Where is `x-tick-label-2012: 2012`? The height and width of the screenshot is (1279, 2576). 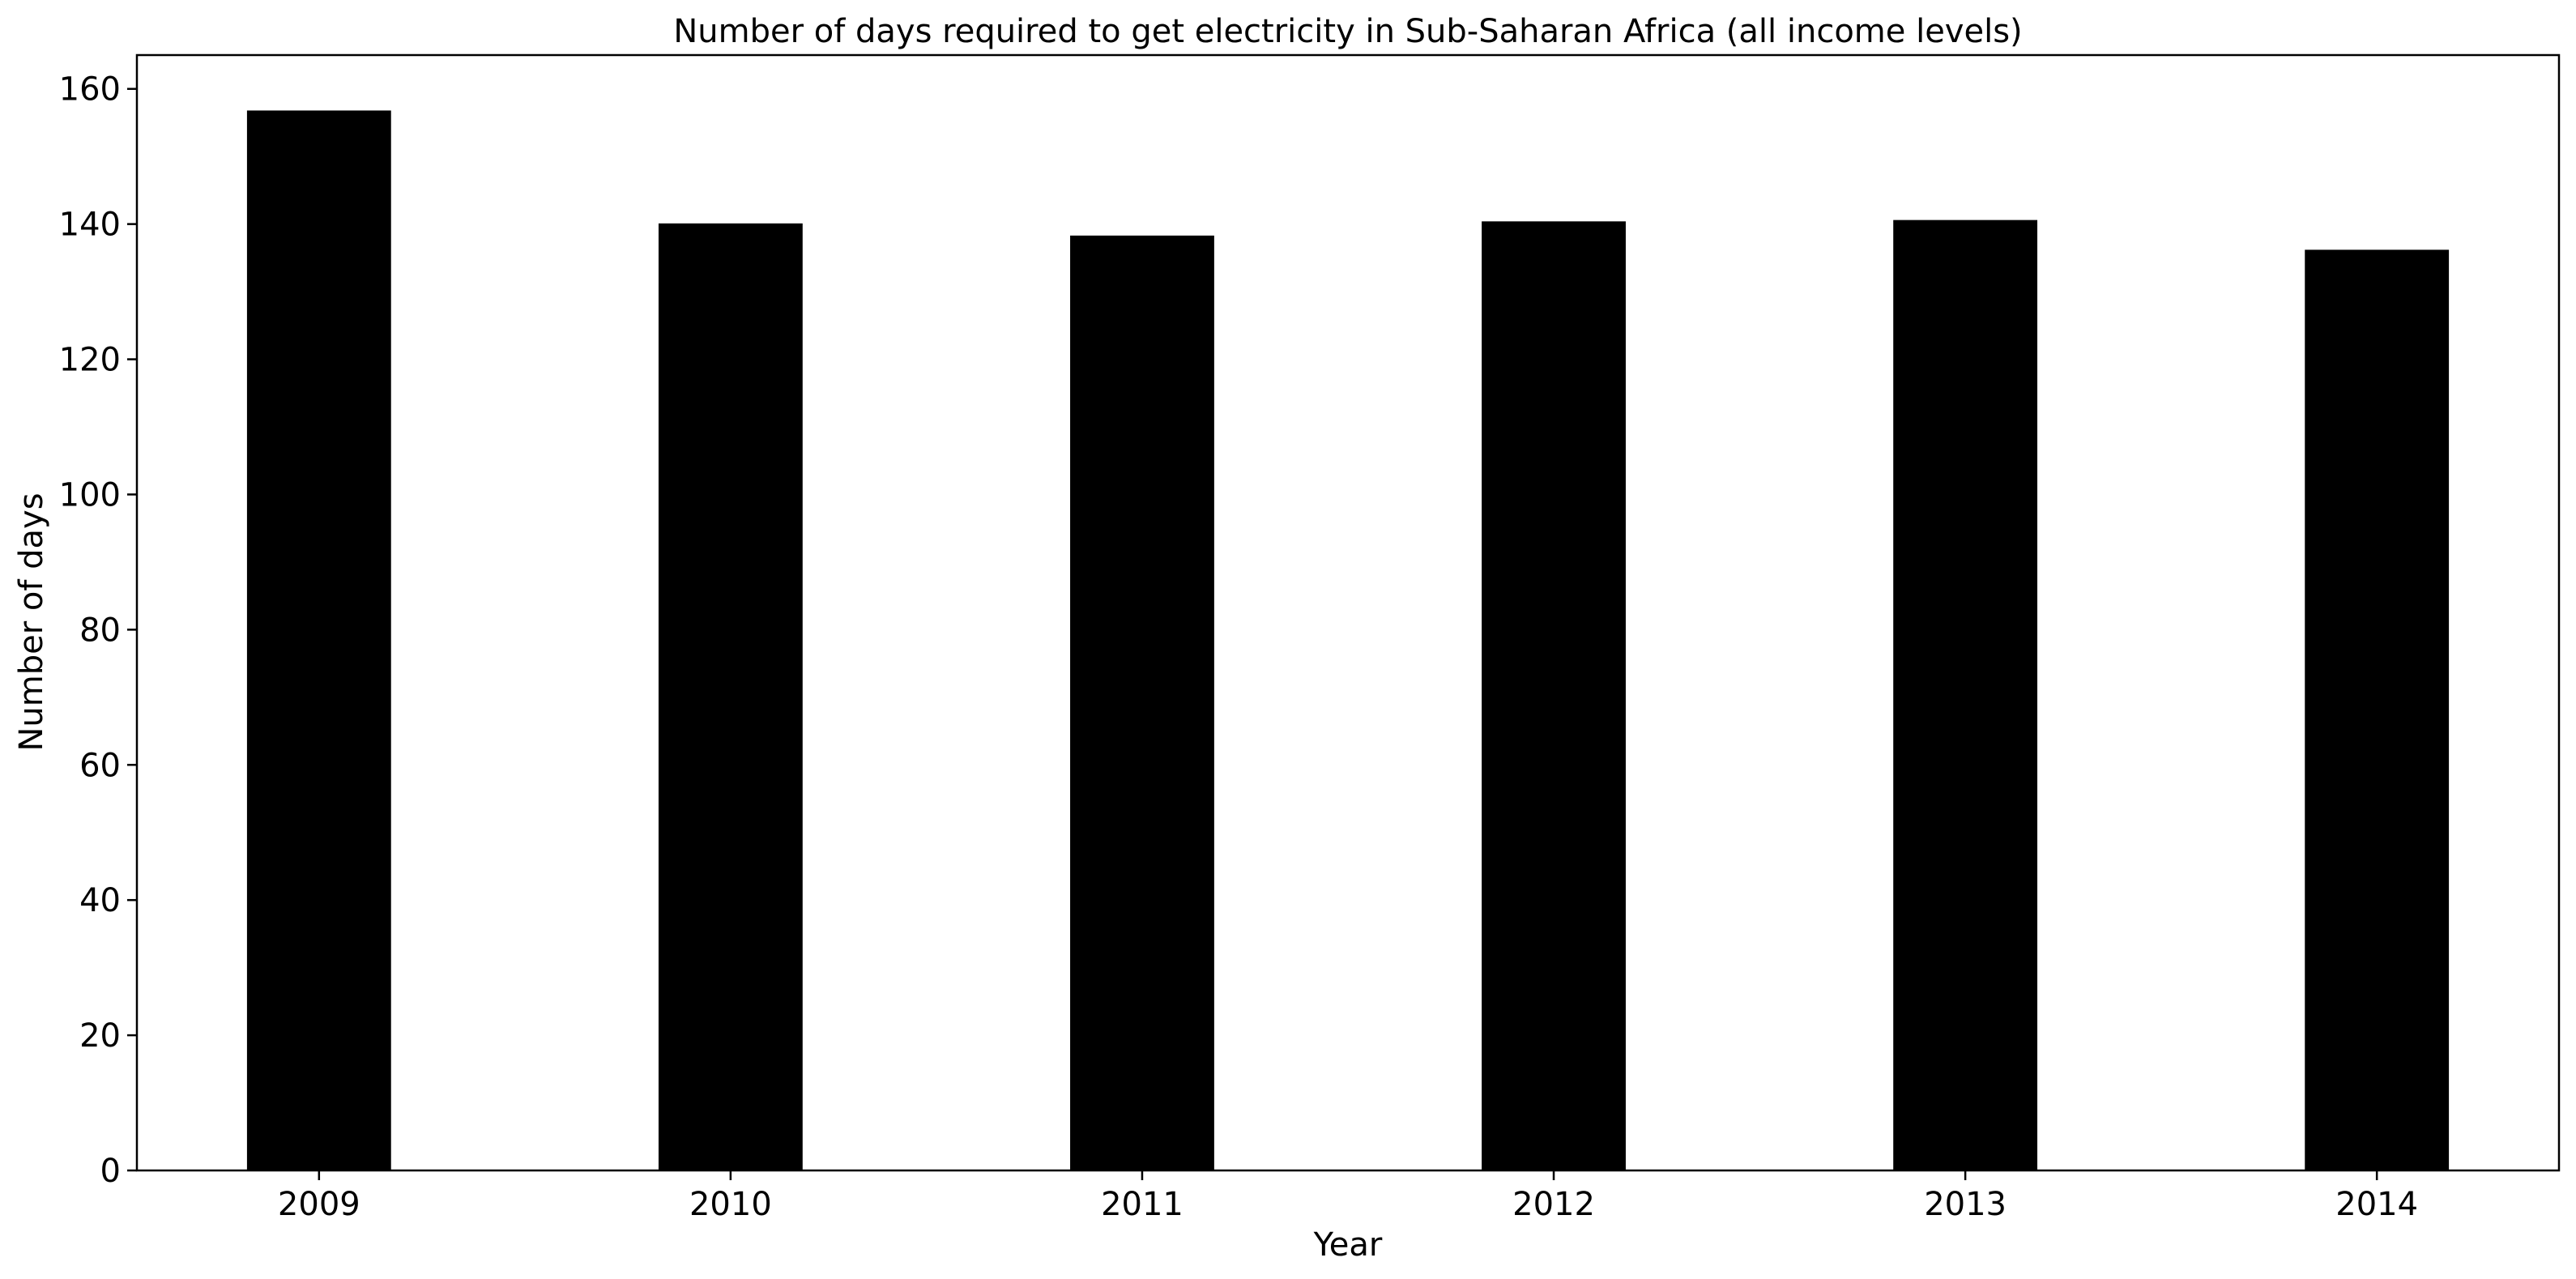 x-tick-label-2012: 2012 is located at coordinates (1553, 1204).